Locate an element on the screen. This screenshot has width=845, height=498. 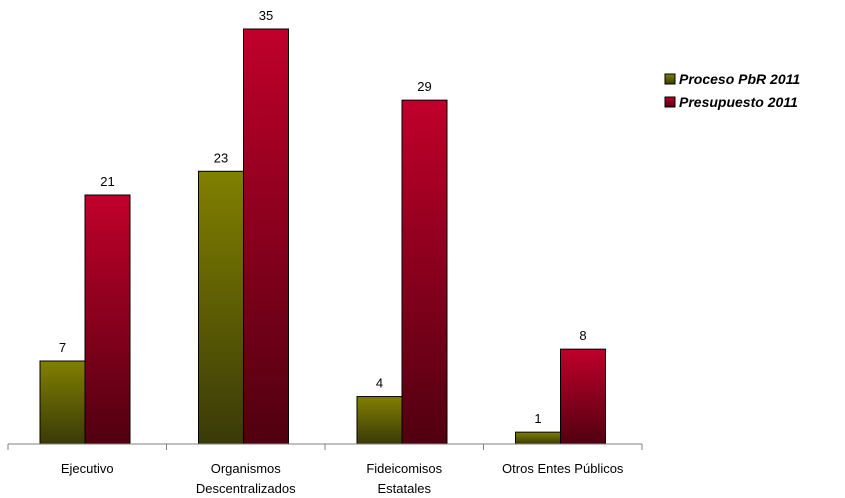
x-axis-ticks is located at coordinates (325, 447).